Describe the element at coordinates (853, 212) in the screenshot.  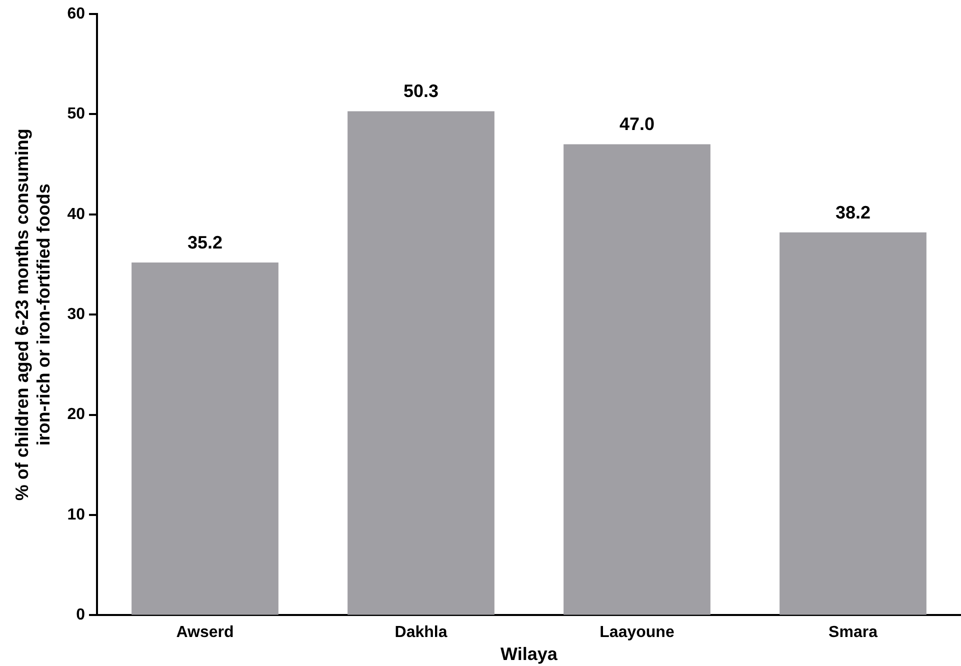
I see `data-label: 38.2` at that location.